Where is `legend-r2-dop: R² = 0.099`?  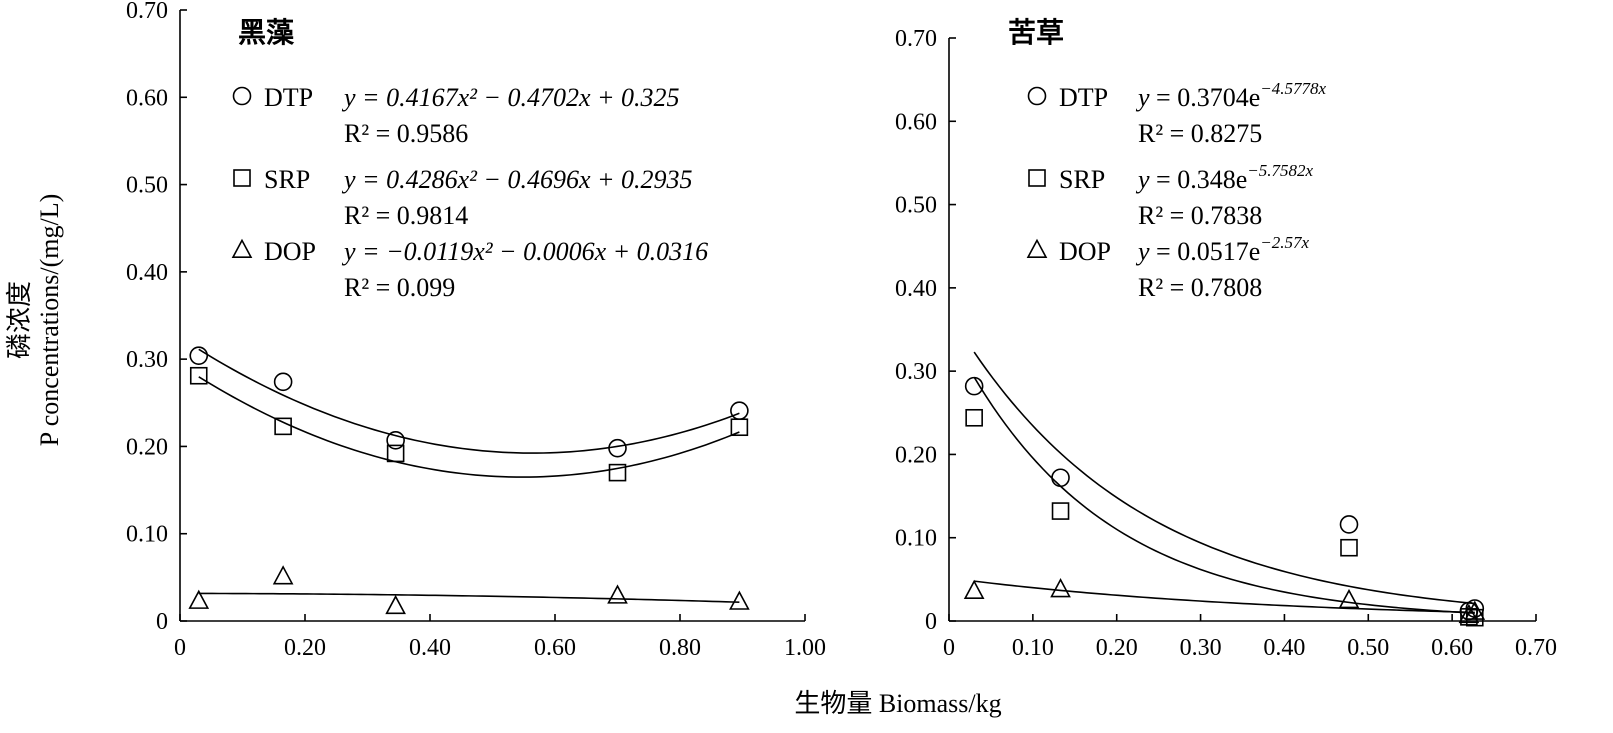 legend-r2-dop: R² = 0.099 is located at coordinates (399, 287).